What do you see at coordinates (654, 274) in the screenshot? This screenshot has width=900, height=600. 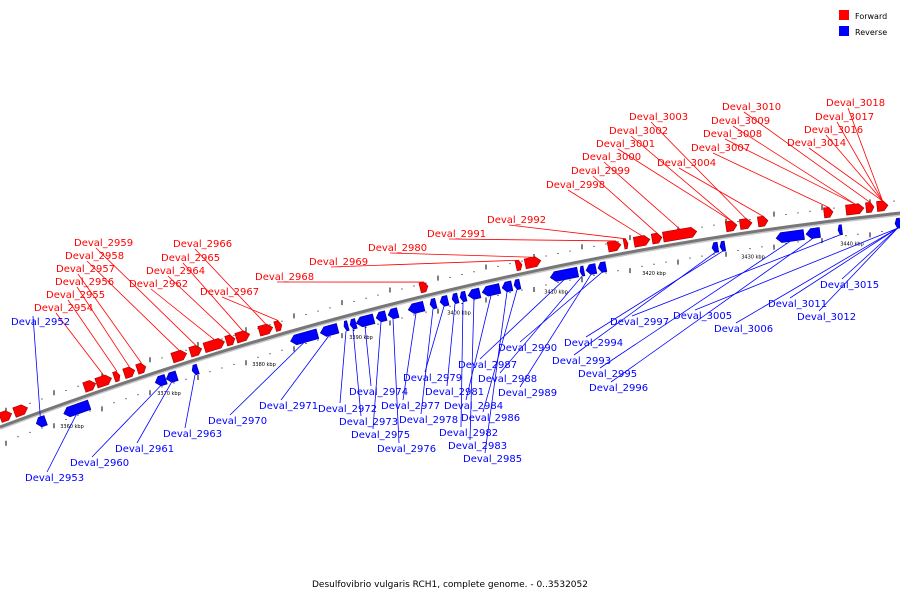 I see `kbp-label: 3420 kbp` at bounding box center [654, 274].